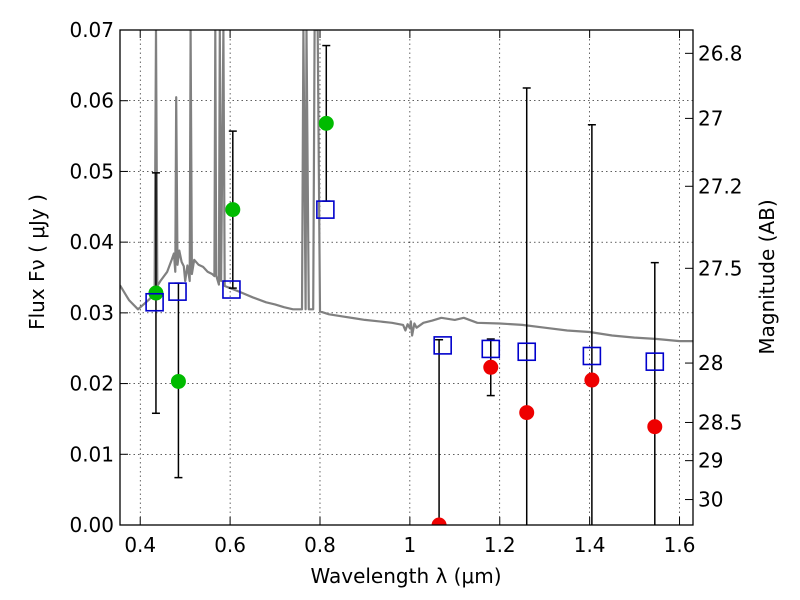 This screenshot has height=600, width=800. What do you see at coordinates (720, 53) in the screenshot?
I see `y2-tick-label: 26.8` at bounding box center [720, 53].